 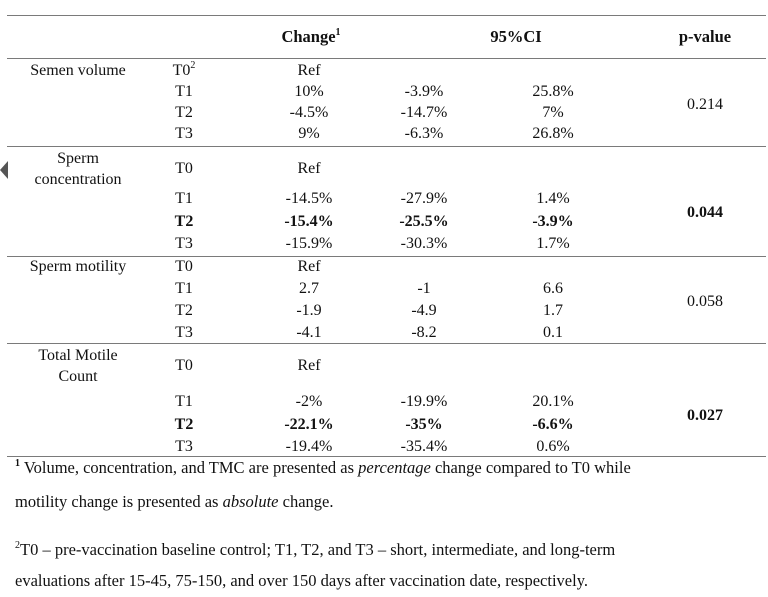 What do you see at coordinates (424, 310) in the screenshot?
I see `ci-low-cell: -4.9` at bounding box center [424, 310].